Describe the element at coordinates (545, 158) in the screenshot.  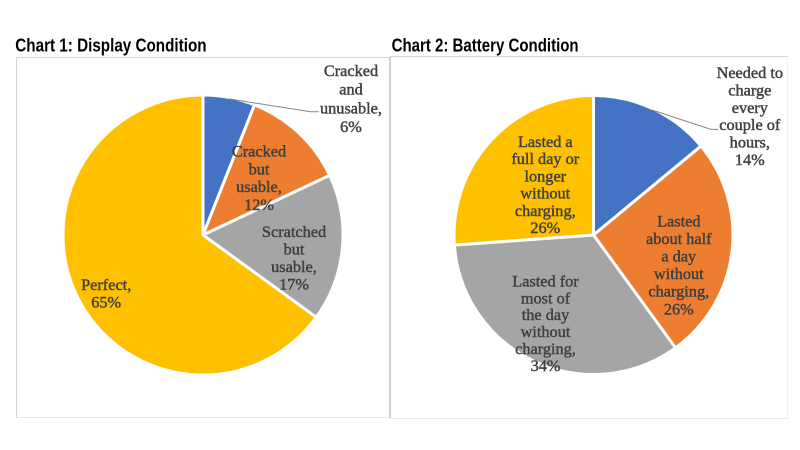
I see `svg-text: full day or` at that location.